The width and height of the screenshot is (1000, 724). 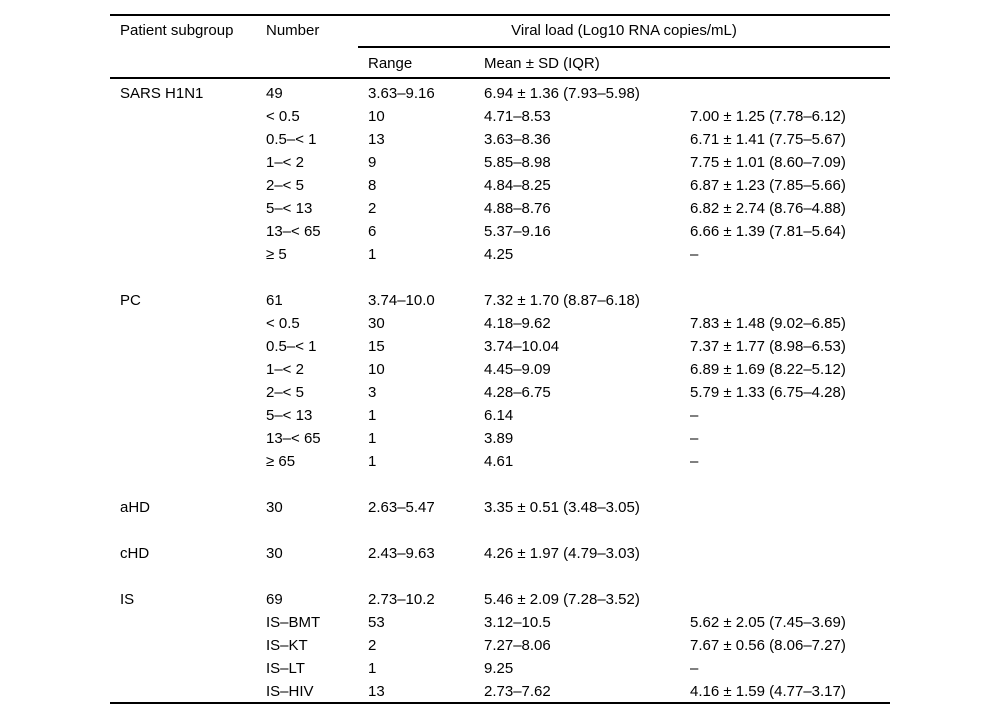 What do you see at coordinates (401, 507) in the screenshot?
I see `table-cell: 2.63–5.47` at bounding box center [401, 507].